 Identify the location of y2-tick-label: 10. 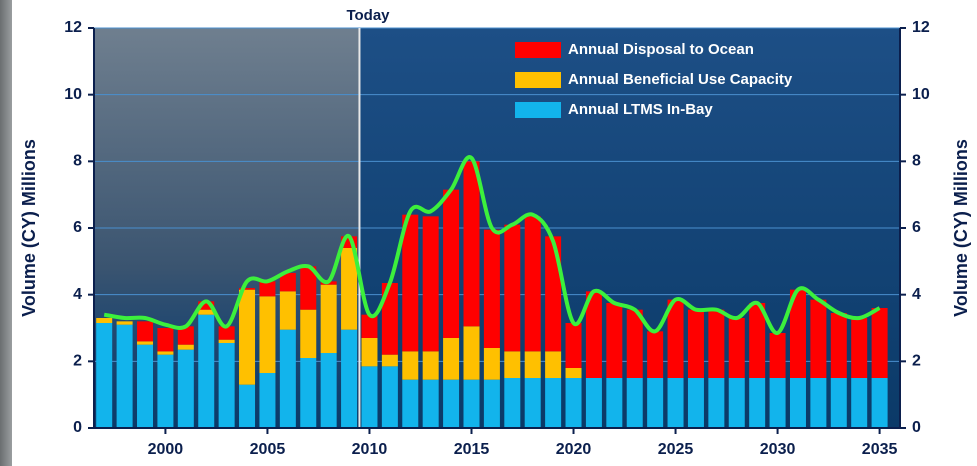
(921, 94).